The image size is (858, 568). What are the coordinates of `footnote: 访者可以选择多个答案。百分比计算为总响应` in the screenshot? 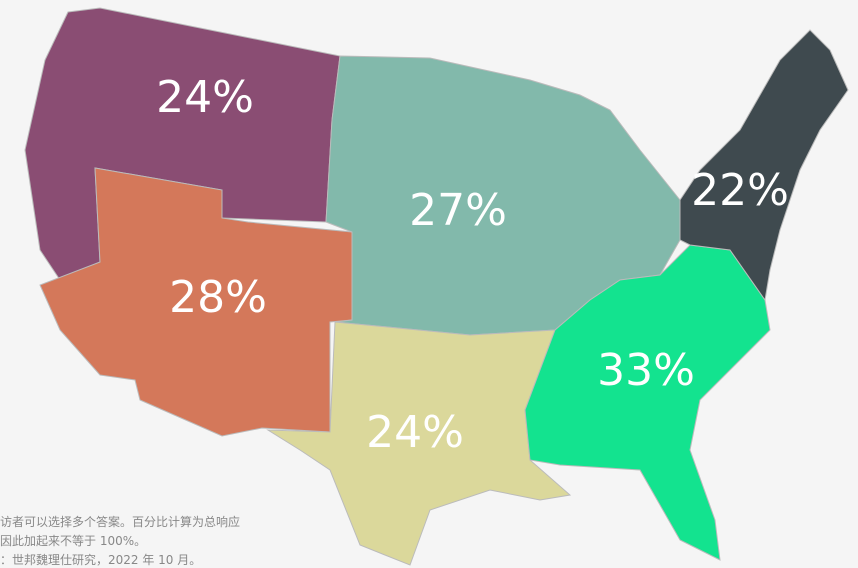 It's located at (120, 521).